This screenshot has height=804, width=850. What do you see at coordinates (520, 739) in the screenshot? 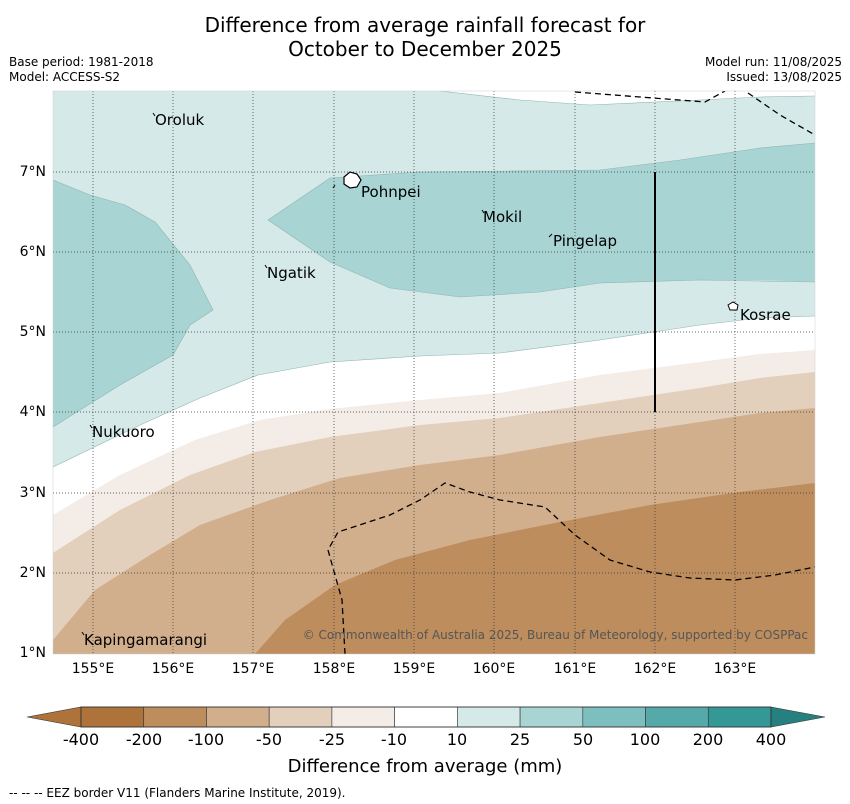
I see `colorbar-label: 25` at bounding box center [520, 739].